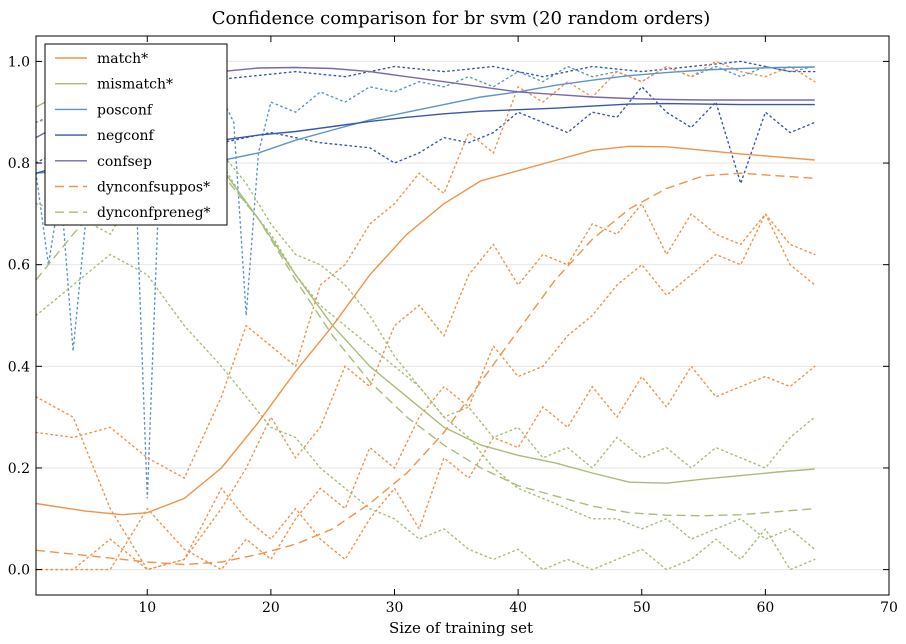 The width and height of the screenshot is (906, 644). I want to click on x-tick-label: 50, so click(642, 608).